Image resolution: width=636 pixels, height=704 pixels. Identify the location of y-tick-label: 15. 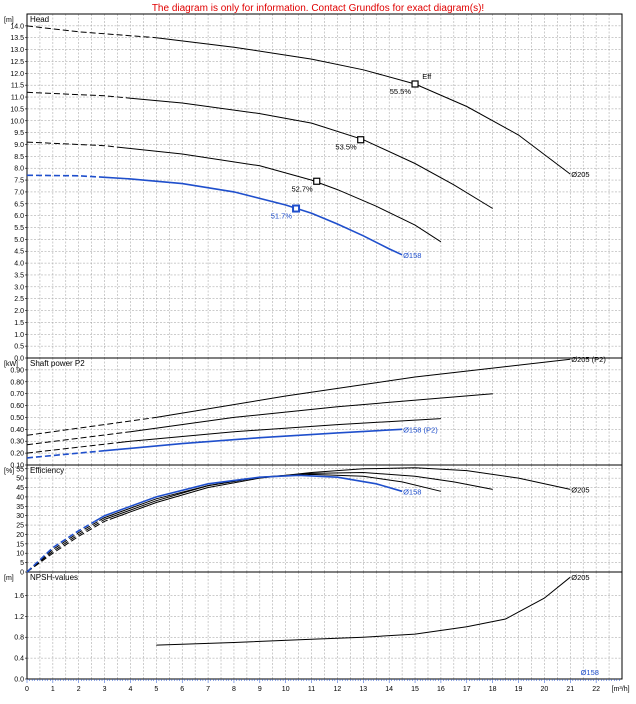
(20, 544).